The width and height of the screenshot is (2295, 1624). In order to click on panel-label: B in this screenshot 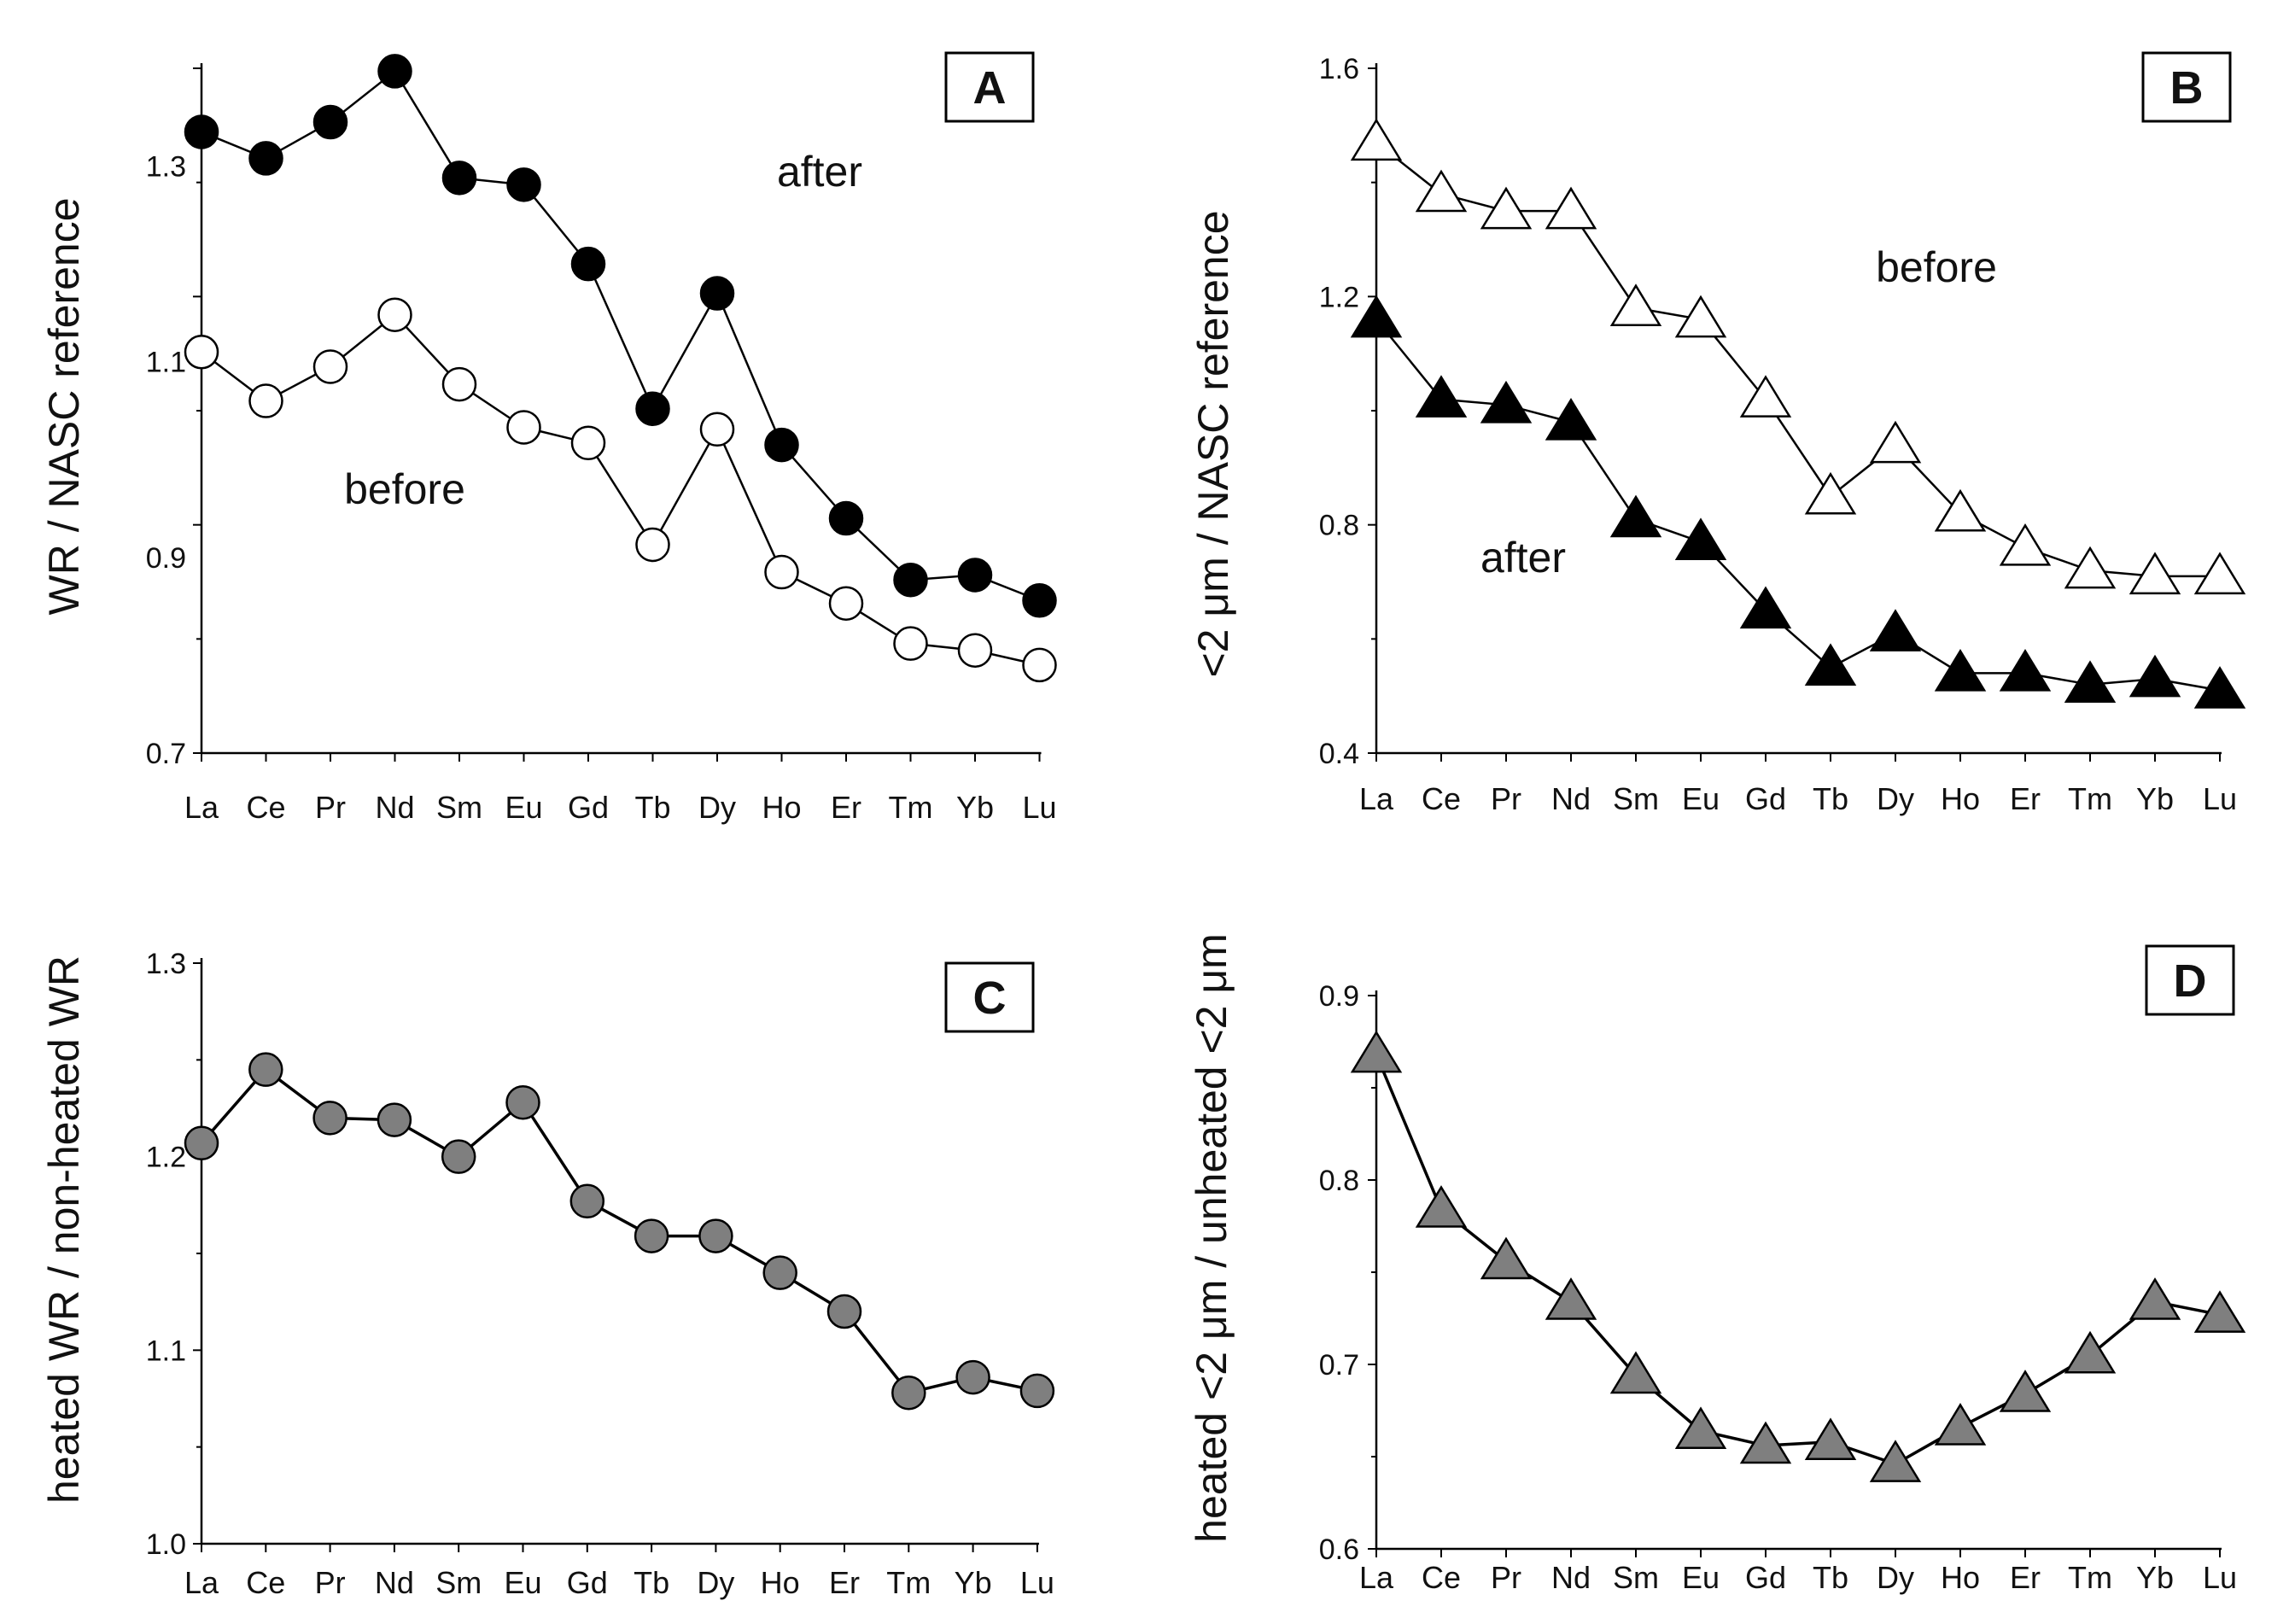, I will do `click(2187, 88)`.